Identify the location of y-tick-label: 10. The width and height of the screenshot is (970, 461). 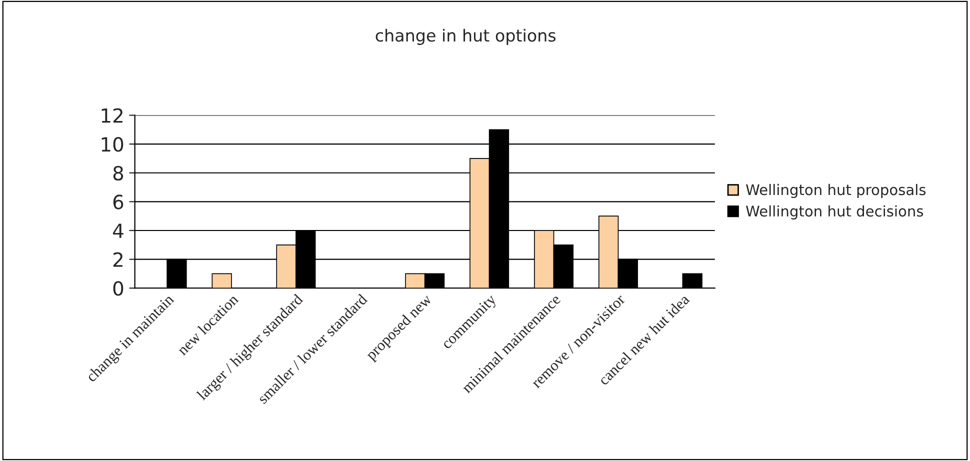
(113, 144).